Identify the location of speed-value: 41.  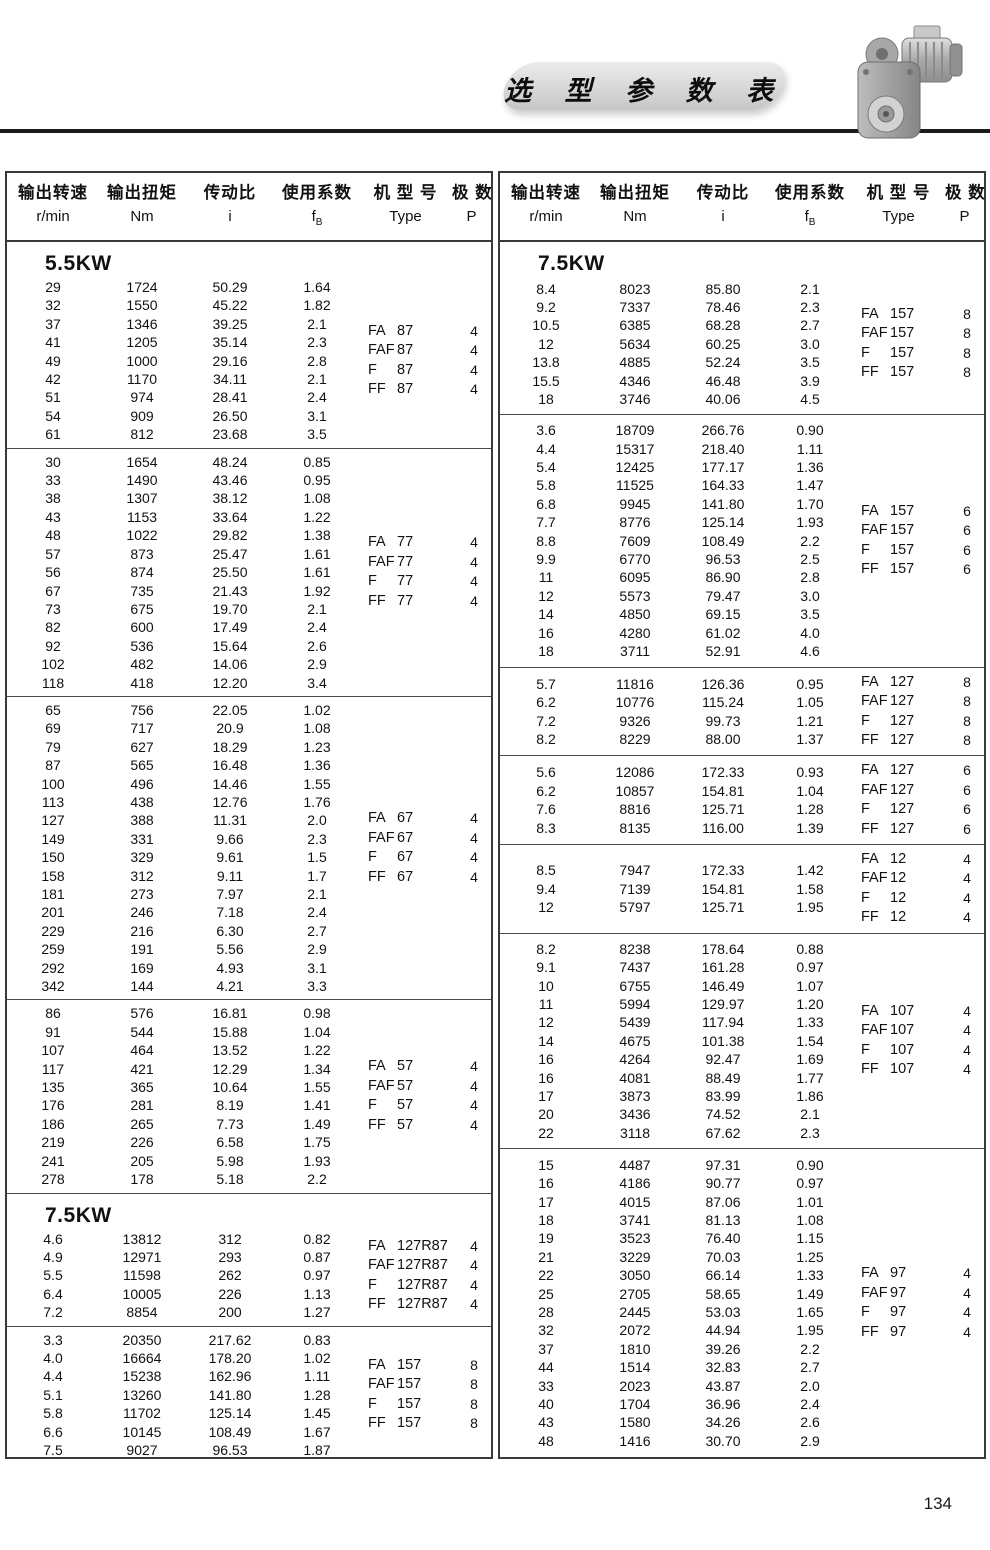
(53, 342).